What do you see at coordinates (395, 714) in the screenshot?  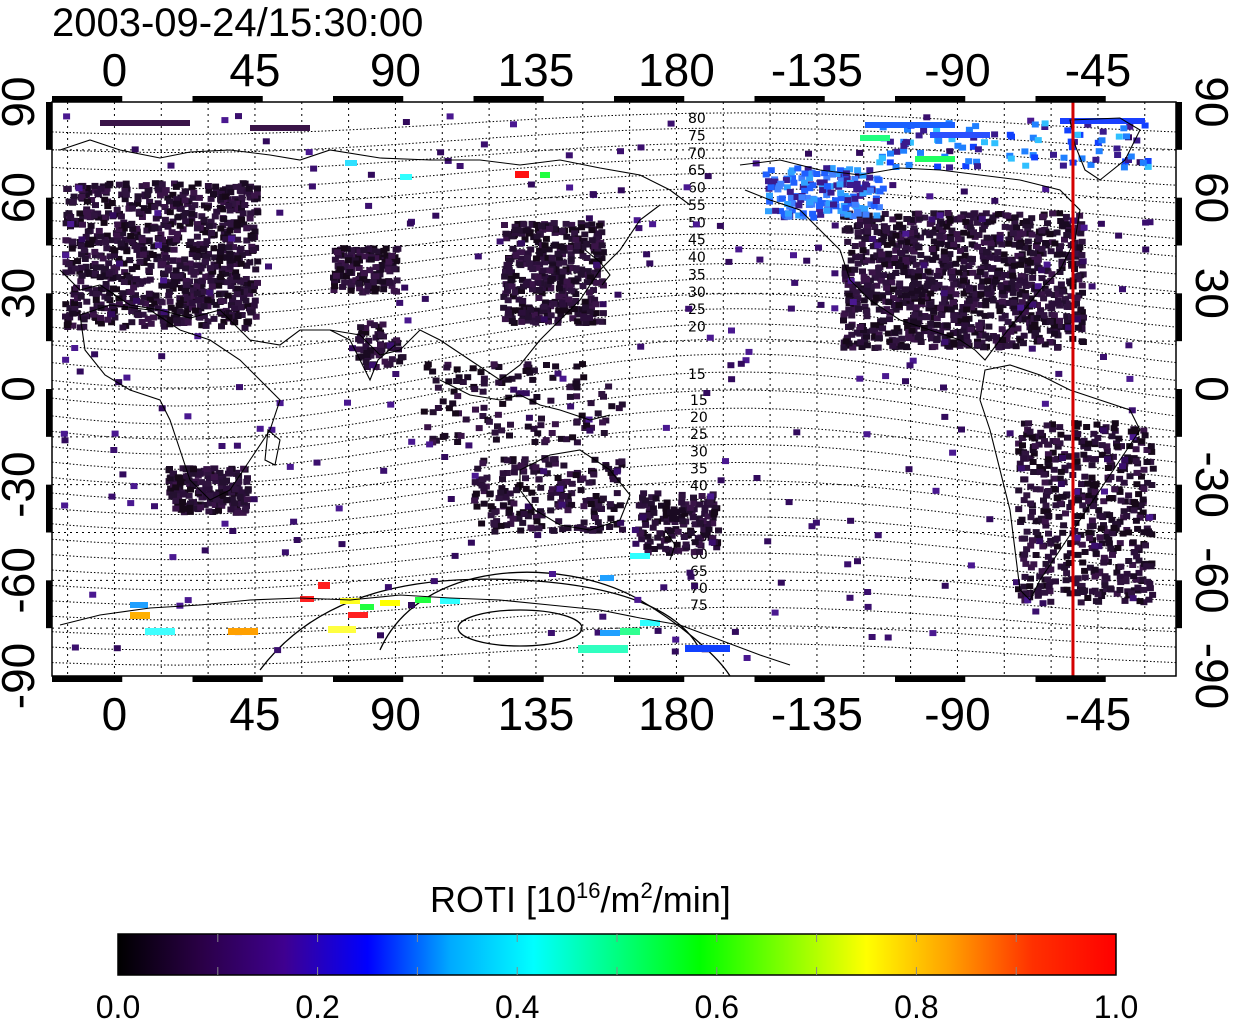 I see `x-tick-label: 90` at bounding box center [395, 714].